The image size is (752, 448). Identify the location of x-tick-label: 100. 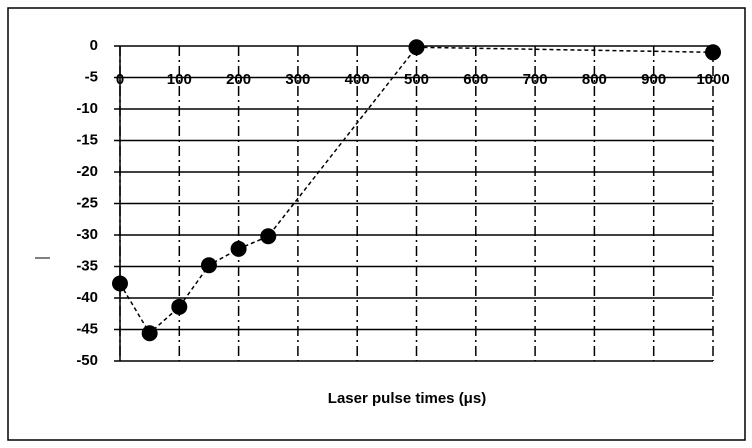
(179, 79).